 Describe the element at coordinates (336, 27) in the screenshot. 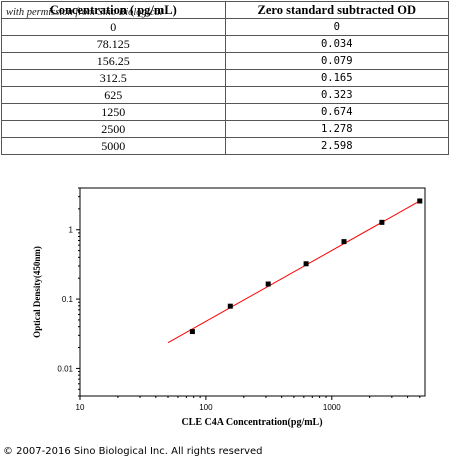

I see `cell-od: 0` at that location.